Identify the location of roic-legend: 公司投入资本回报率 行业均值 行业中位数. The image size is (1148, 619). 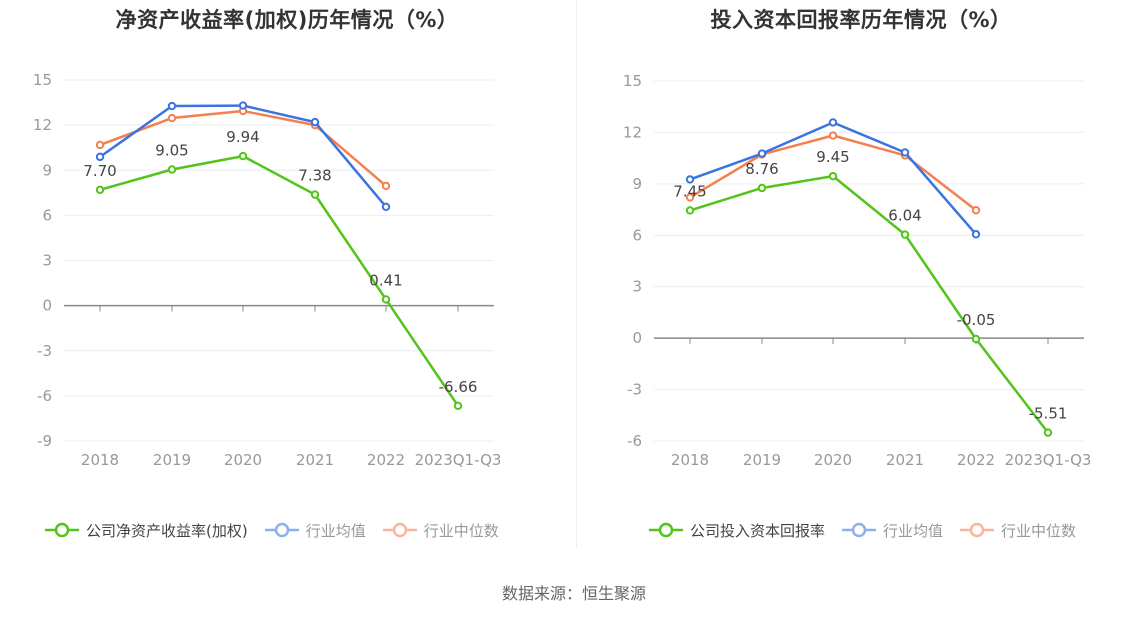
(870, 530).